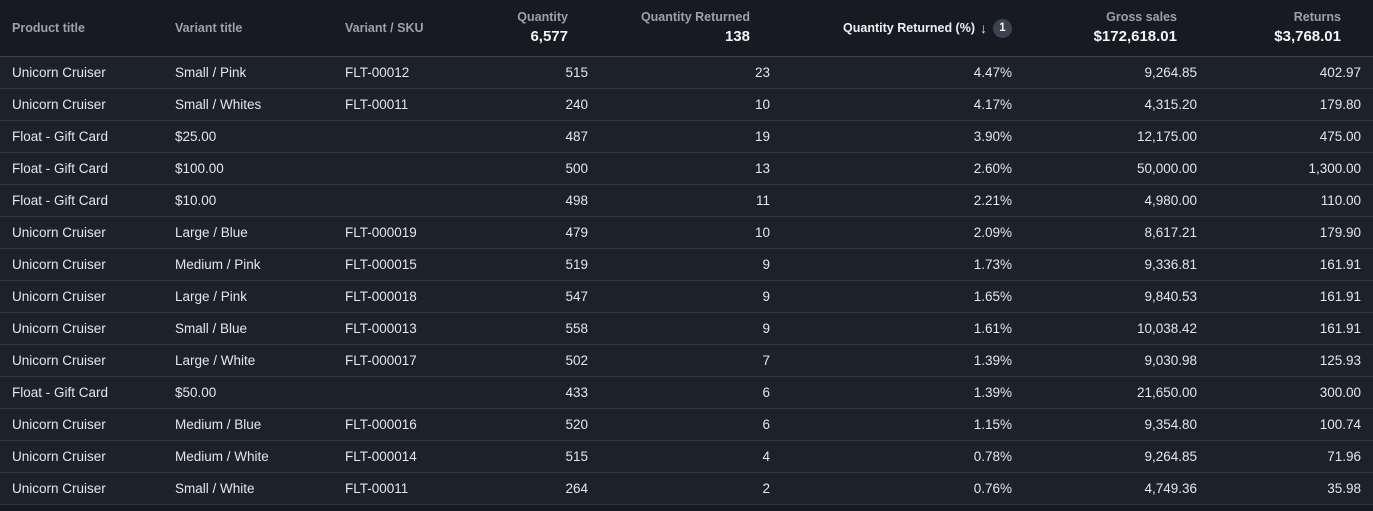 This screenshot has width=1373, height=511. Describe the element at coordinates (766, 488) in the screenshot. I see `cell-quantity-returned: 2` at that location.